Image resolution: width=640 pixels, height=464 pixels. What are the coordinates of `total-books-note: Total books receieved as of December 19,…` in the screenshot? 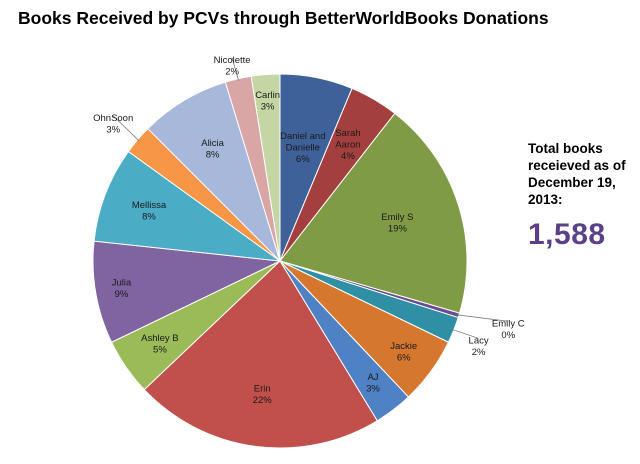 It's located at (577, 174).